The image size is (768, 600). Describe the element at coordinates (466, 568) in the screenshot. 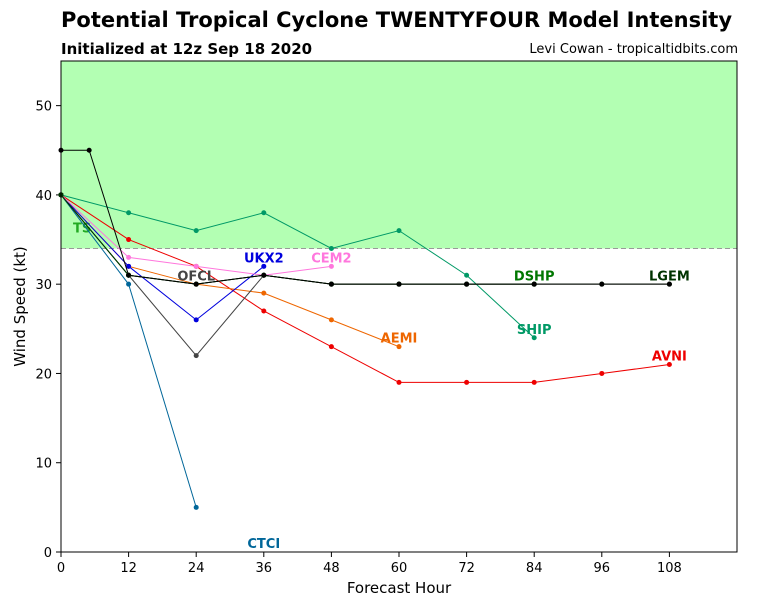

I see `x-tick-label: 72` at that location.